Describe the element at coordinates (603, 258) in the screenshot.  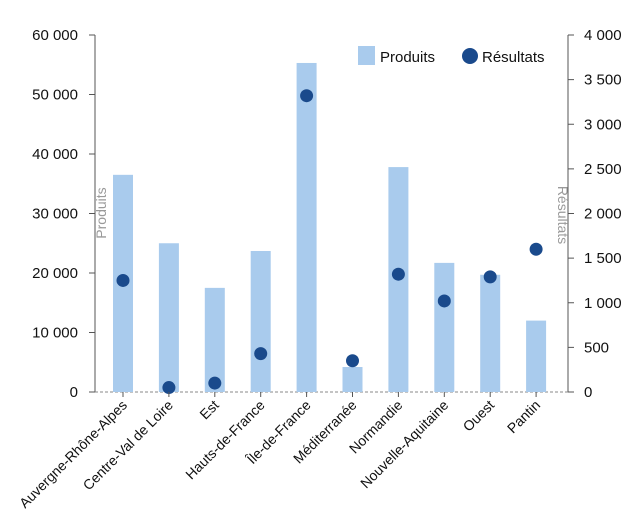
I see `right-tick-label: 1 500` at that location.